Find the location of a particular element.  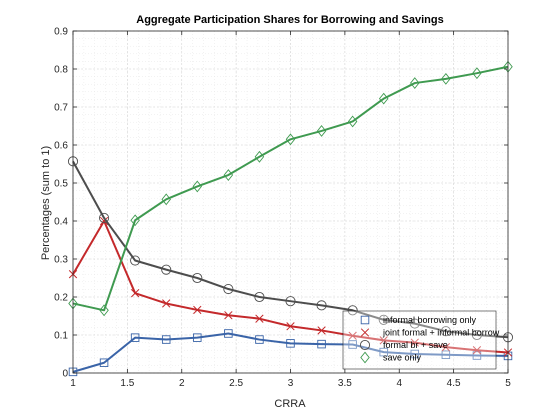

y-tick-label: 0.4 is located at coordinates (61, 222).